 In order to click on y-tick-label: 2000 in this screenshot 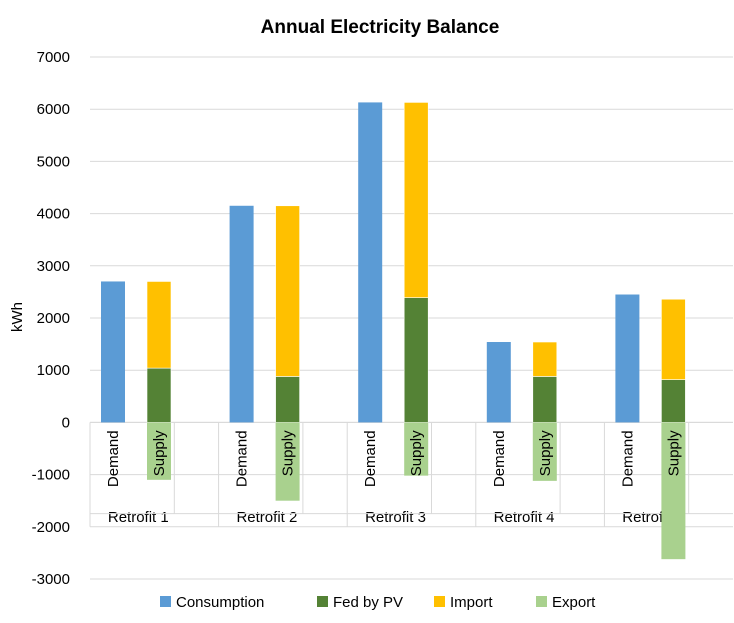, I will do `click(53, 318)`.